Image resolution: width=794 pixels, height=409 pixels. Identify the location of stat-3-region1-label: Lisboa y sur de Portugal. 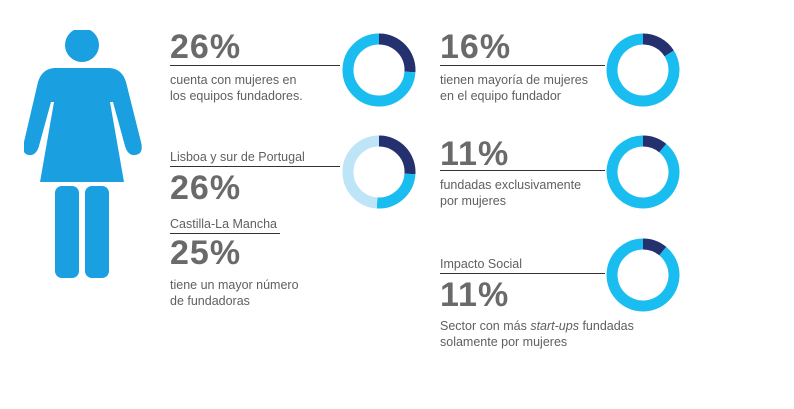
(237, 157).